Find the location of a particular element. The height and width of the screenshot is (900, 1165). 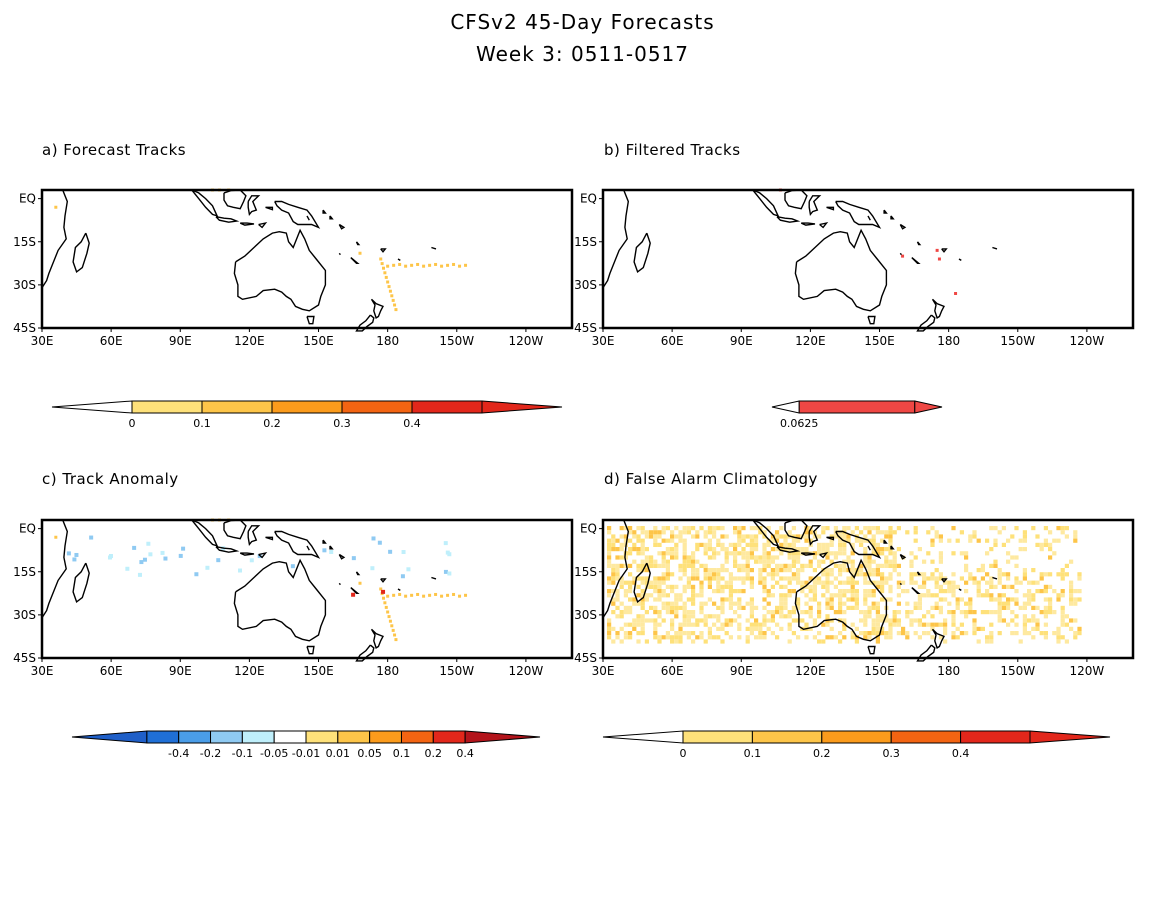

lon-label: 90E is located at coordinates (180, 671).